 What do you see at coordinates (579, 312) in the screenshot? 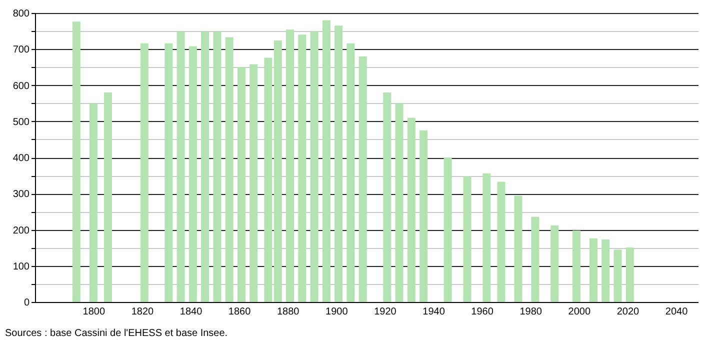
I see `x-tick-label: 2000` at bounding box center [579, 312].